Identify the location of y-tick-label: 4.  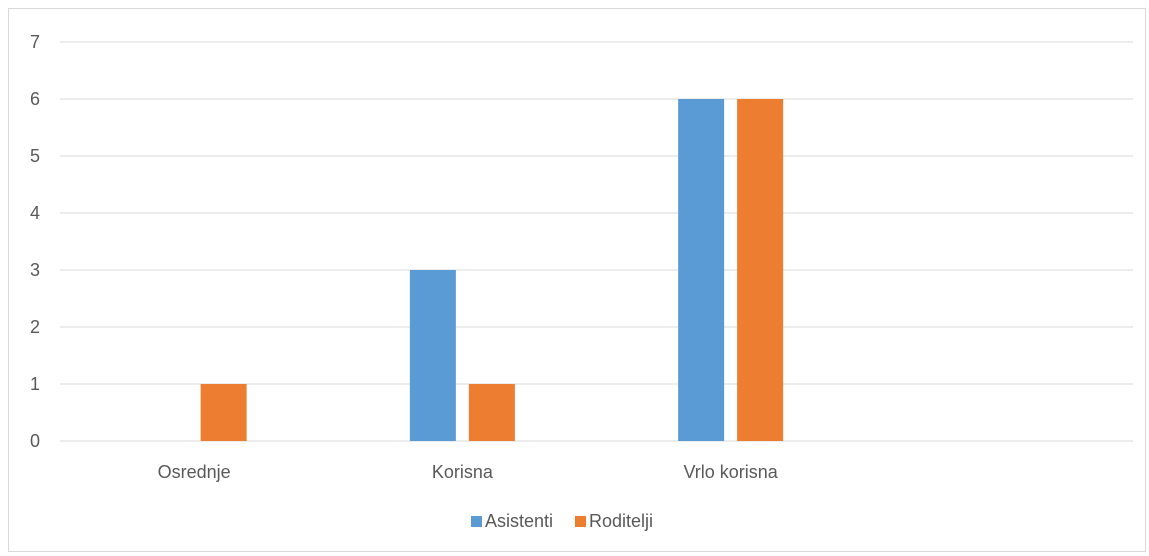
(35, 213).